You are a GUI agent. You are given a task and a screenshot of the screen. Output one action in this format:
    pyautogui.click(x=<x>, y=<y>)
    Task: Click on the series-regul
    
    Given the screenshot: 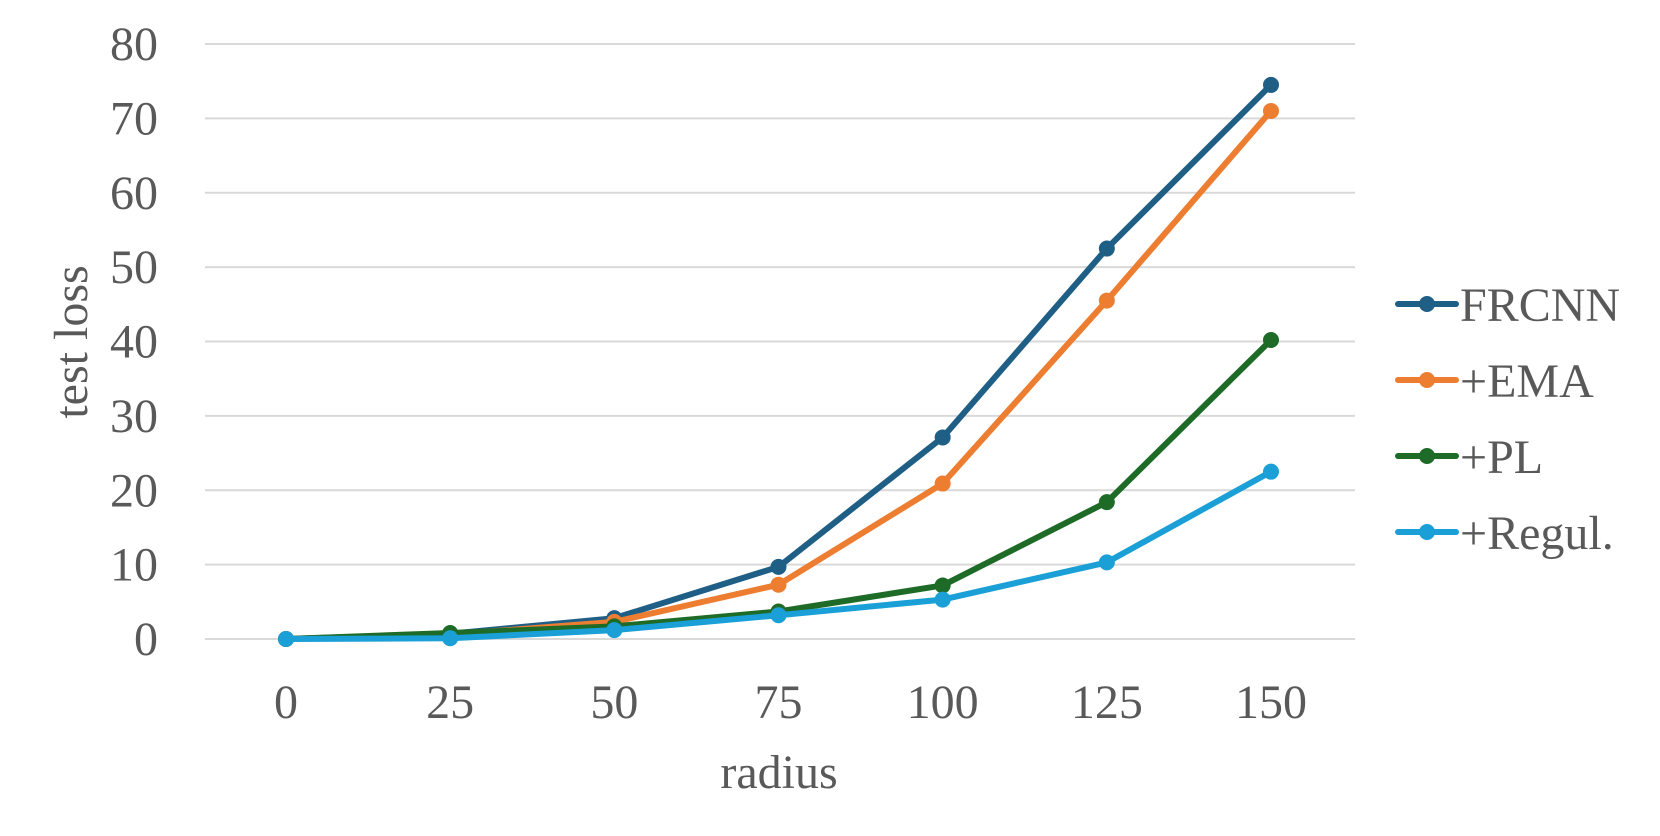 What is the action you would take?
    pyautogui.click(x=778, y=555)
    